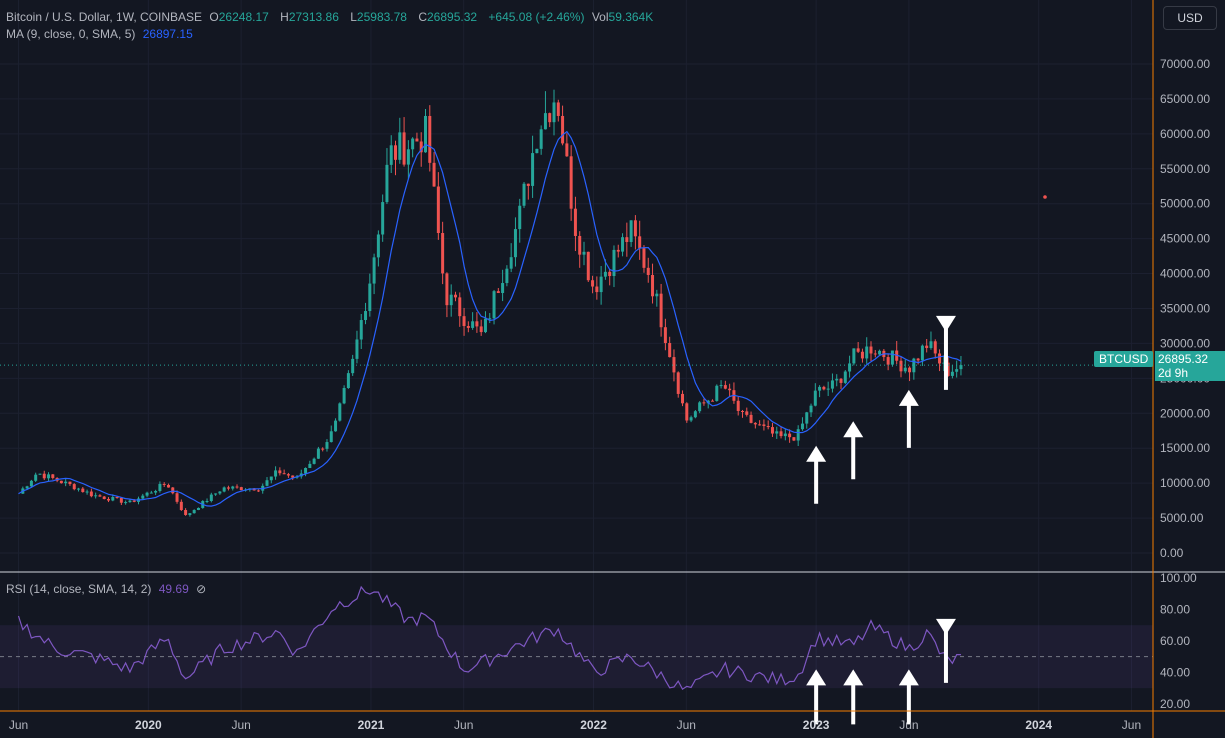 This screenshot has height=738, width=1225. What do you see at coordinates (313, 17) in the screenshot?
I see `high-value: 27313.86` at bounding box center [313, 17].